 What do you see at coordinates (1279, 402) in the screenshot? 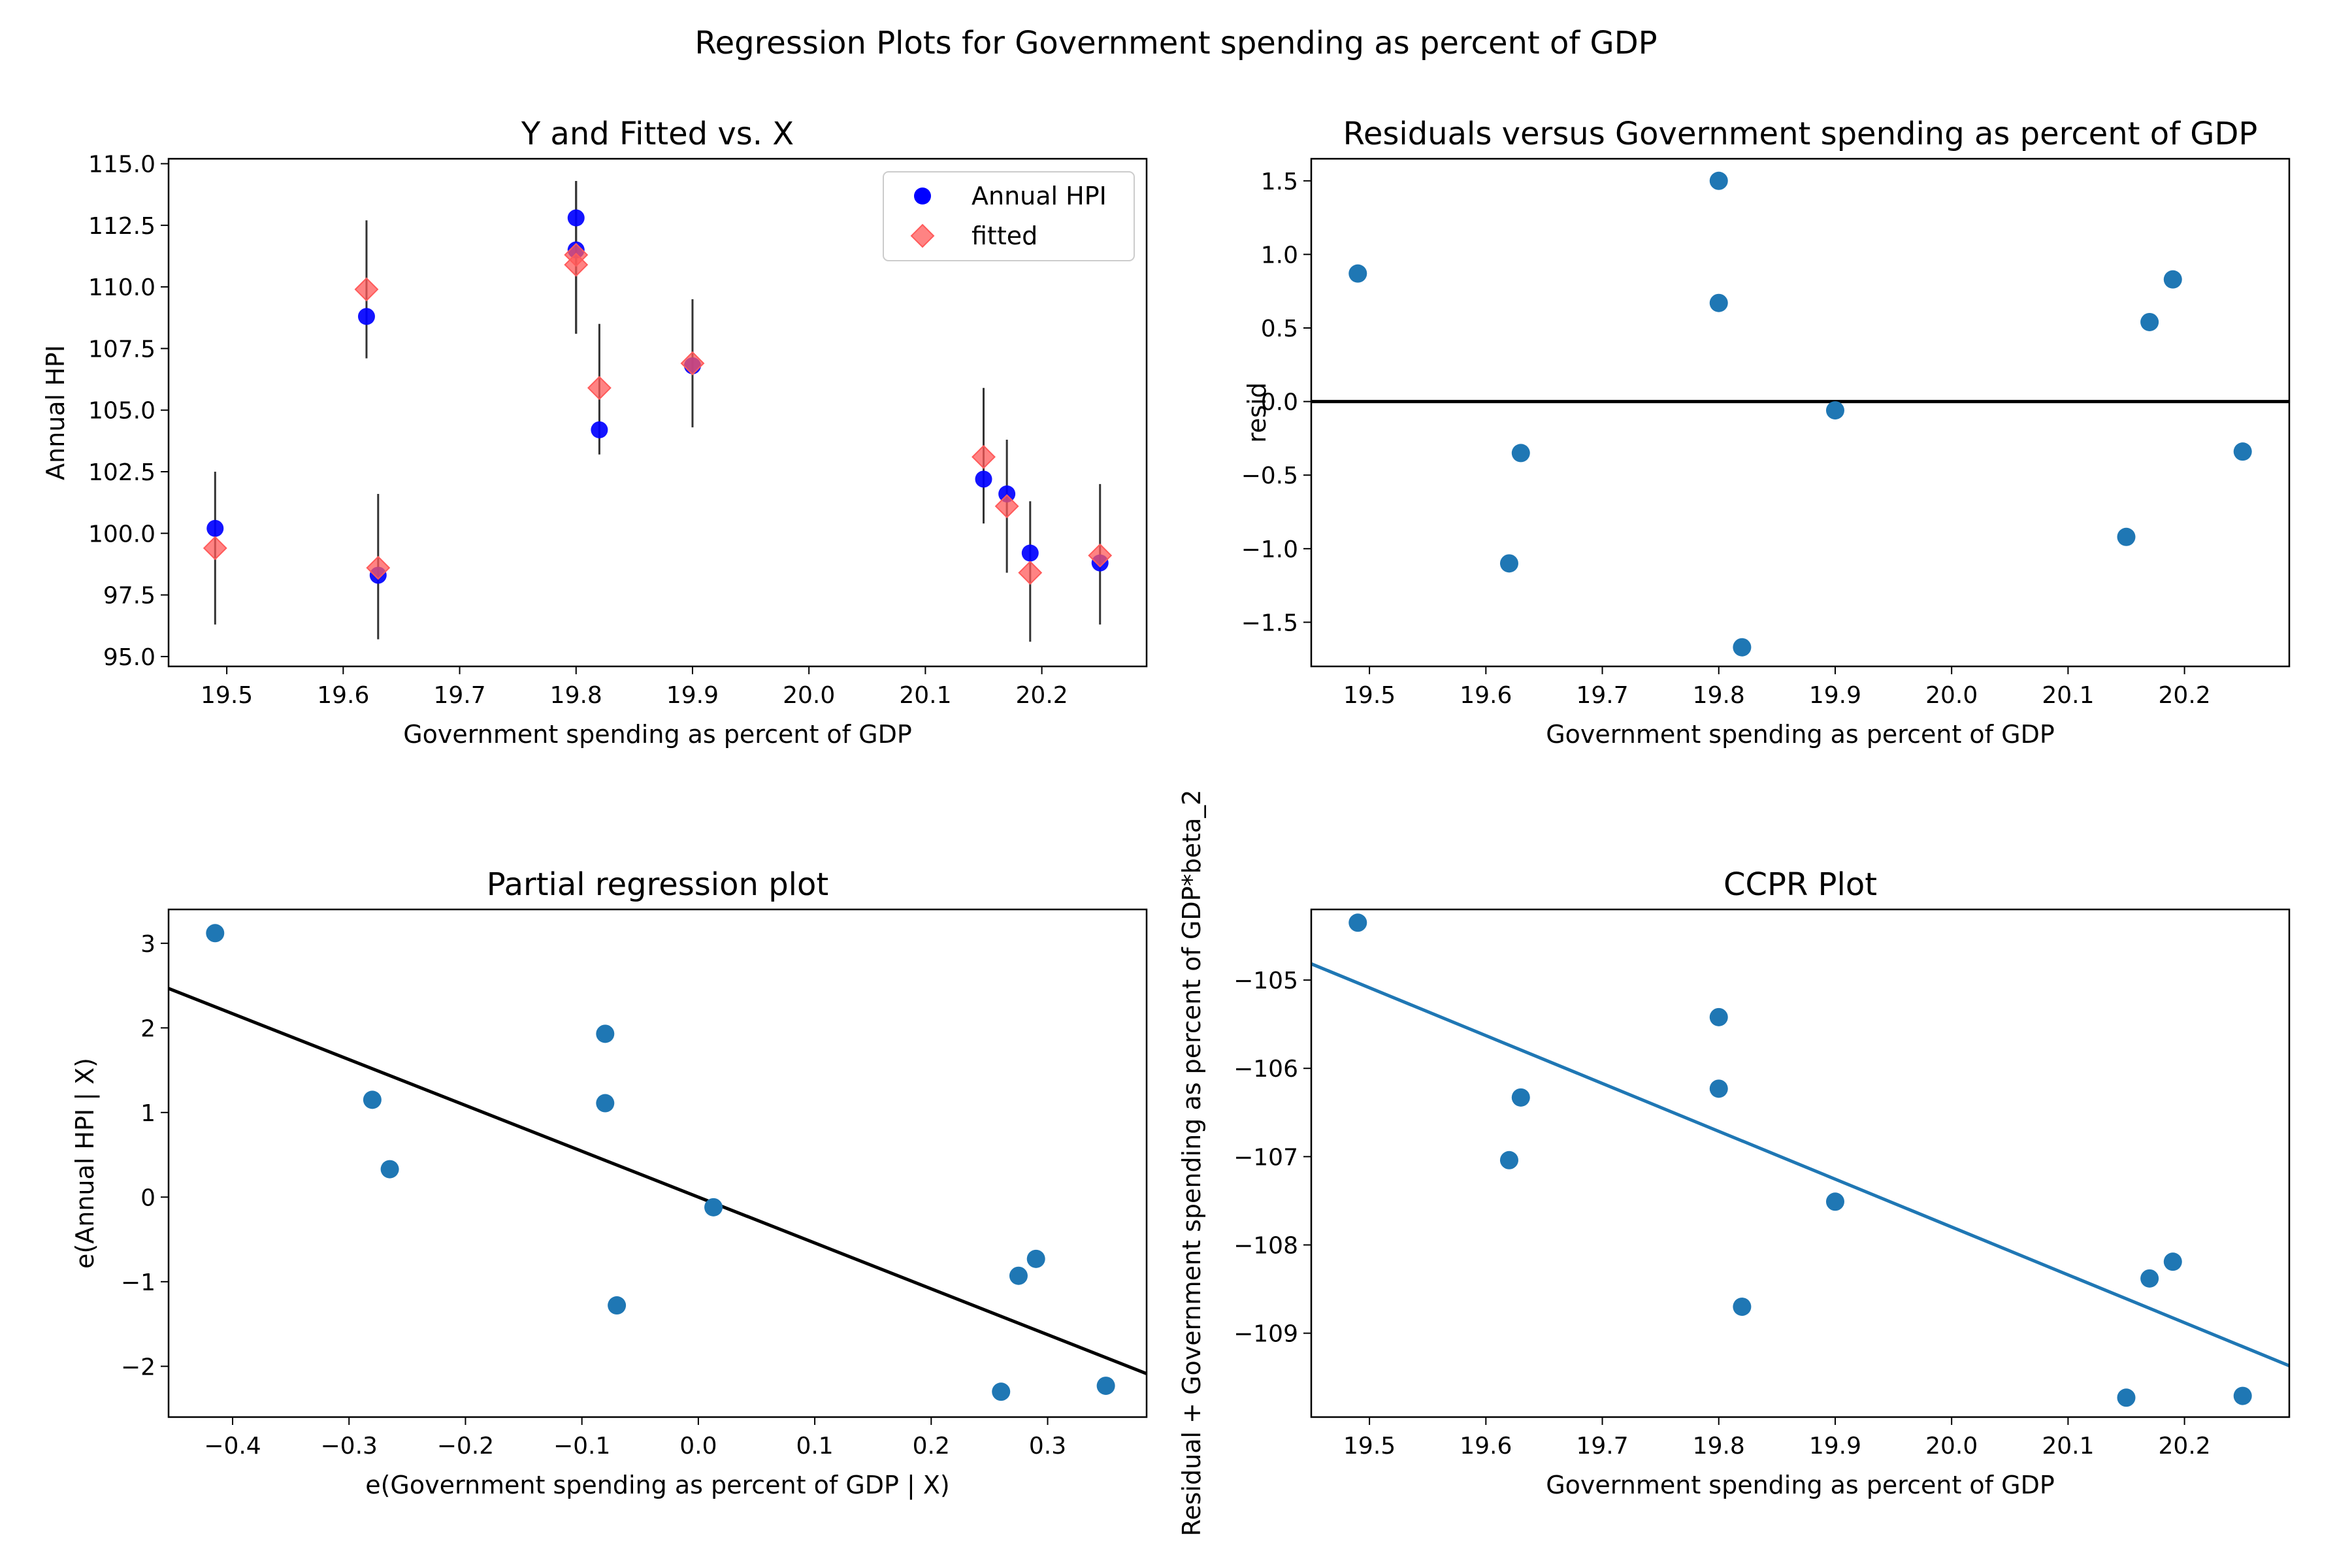
I see `y-tick-label: 0.0` at bounding box center [1279, 402].